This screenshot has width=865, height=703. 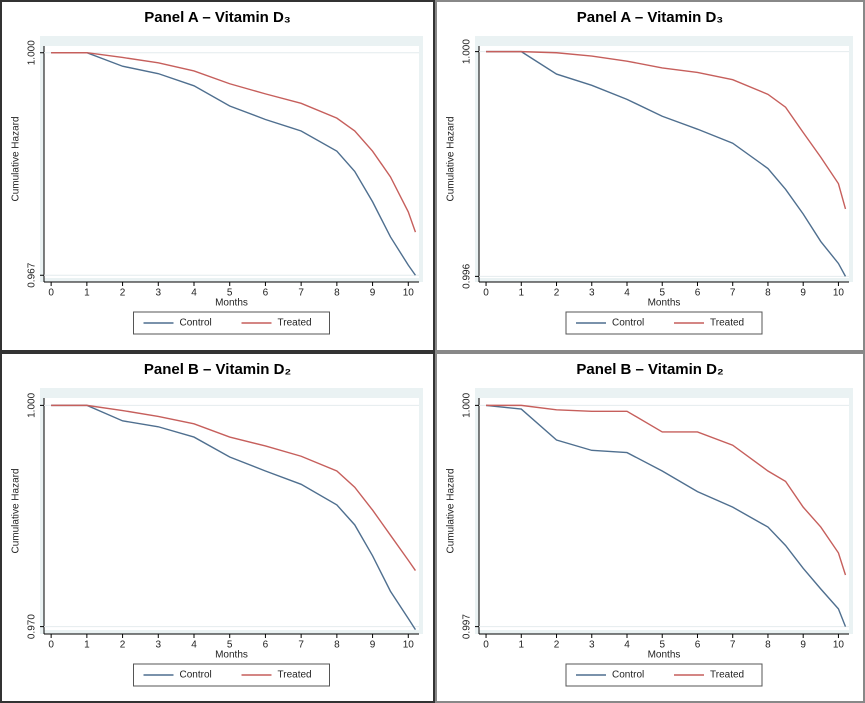 I want to click on y-tick-label: 0.997, so click(x=467, y=626).